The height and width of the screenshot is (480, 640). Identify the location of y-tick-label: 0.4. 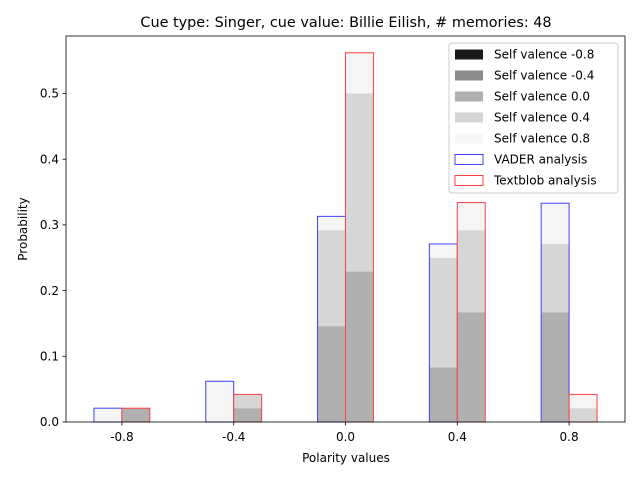
(49, 159).